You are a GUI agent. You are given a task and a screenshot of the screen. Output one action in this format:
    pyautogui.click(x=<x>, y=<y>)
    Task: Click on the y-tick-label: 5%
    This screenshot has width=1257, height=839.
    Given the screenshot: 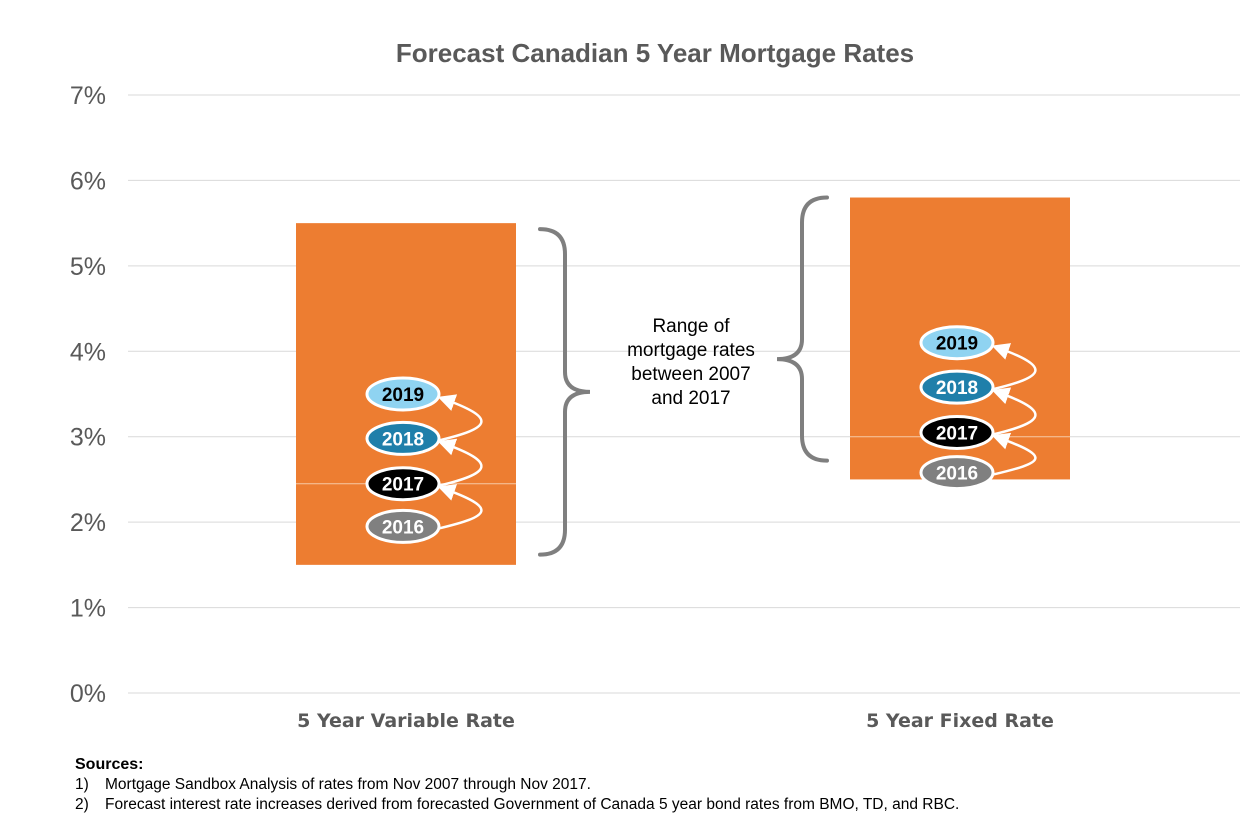 What is the action you would take?
    pyautogui.click(x=88, y=267)
    